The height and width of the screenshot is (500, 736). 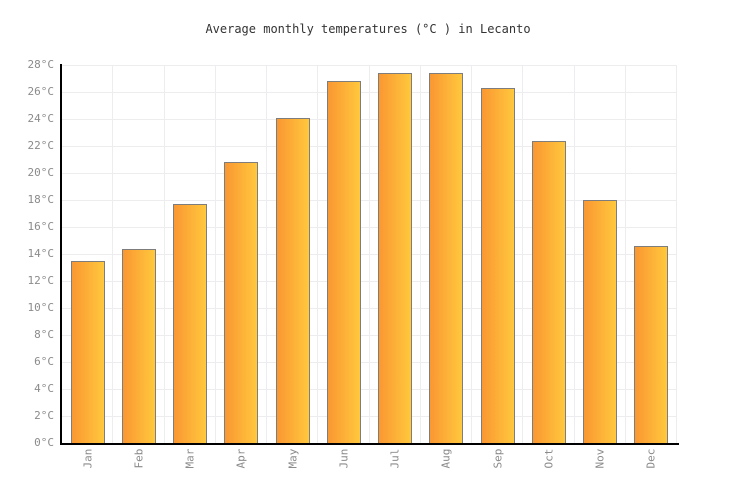 I want to click on y-tick-label: 14°C, so click(x=41, y=253).